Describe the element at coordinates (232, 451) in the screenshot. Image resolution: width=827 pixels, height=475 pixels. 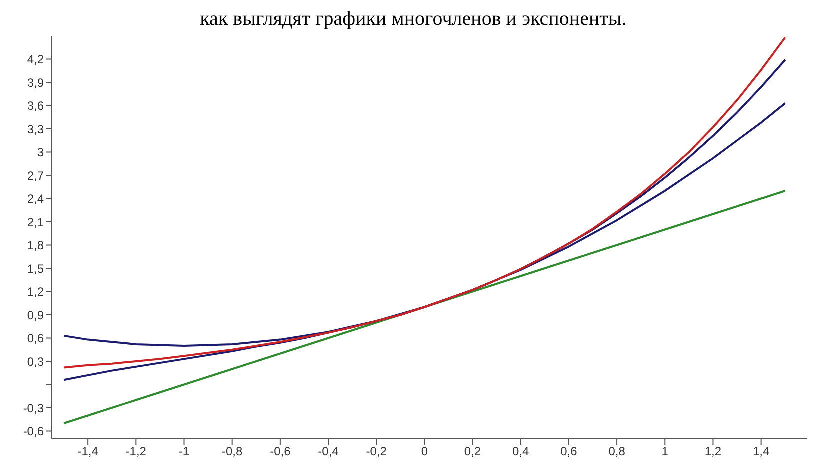
I see `x-tick-label: -0,8` at that location.